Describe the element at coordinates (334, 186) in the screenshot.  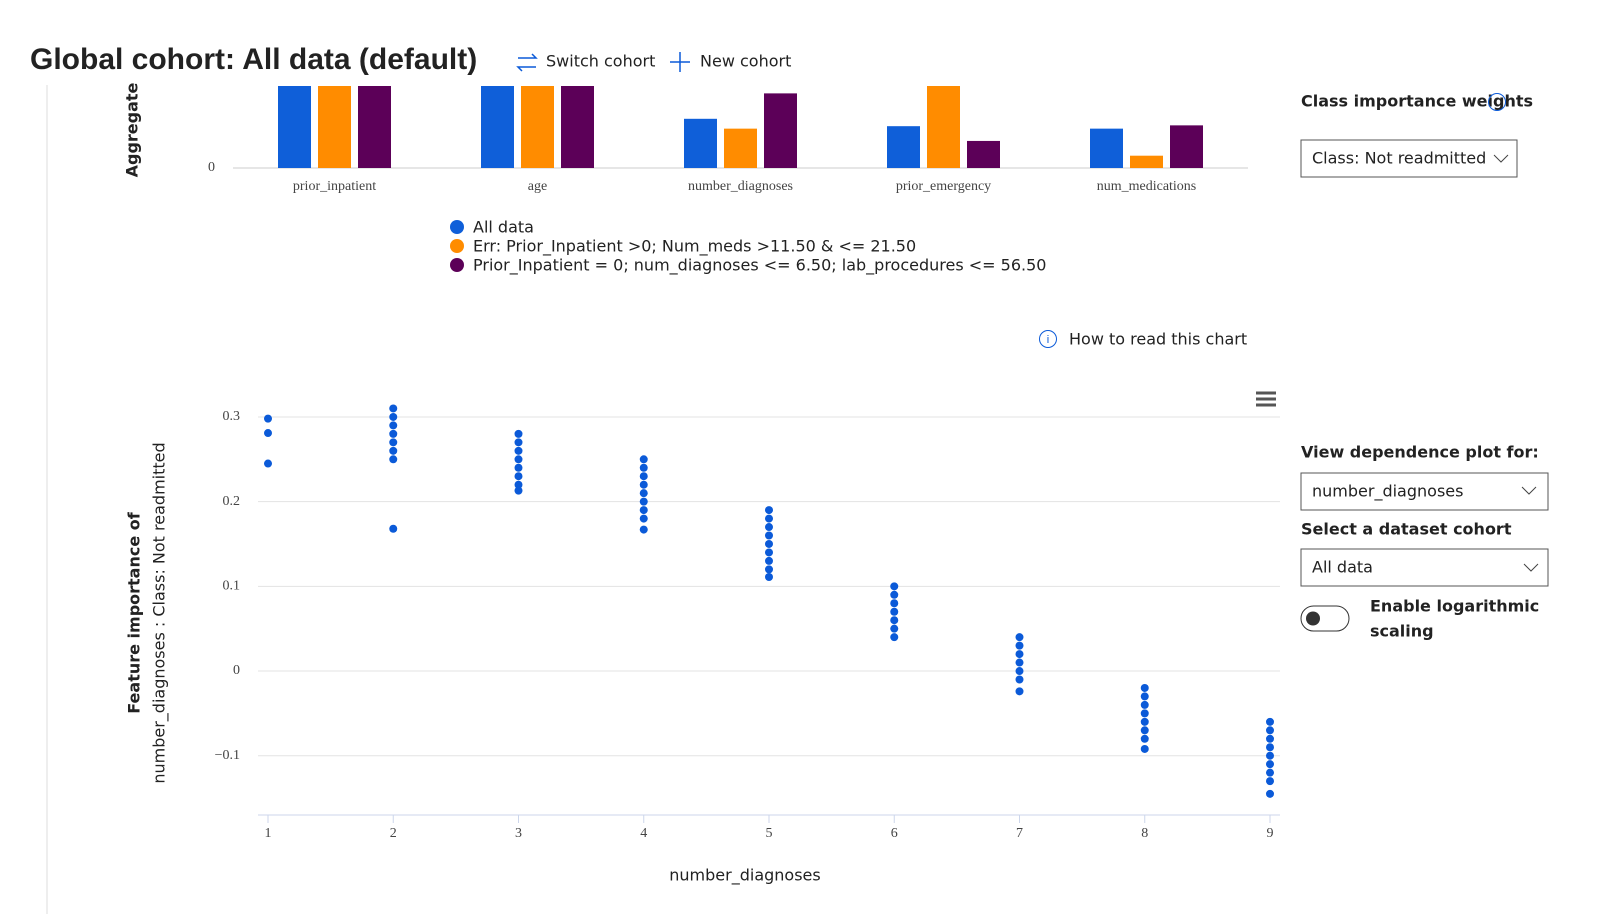
I see `x-tick-label: prior_inpatient` at that location.